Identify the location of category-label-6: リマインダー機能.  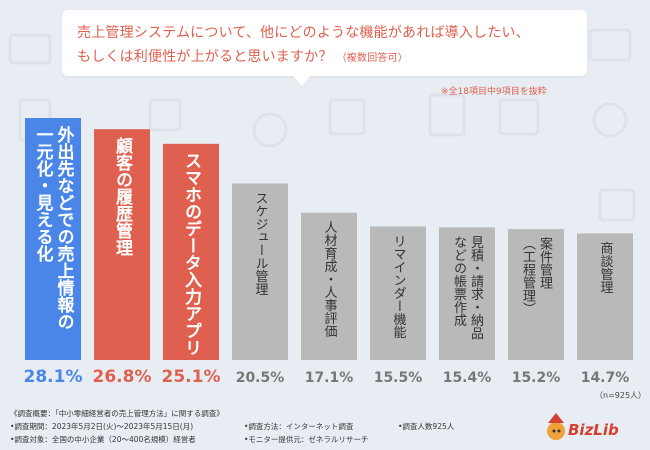
(399, 287).